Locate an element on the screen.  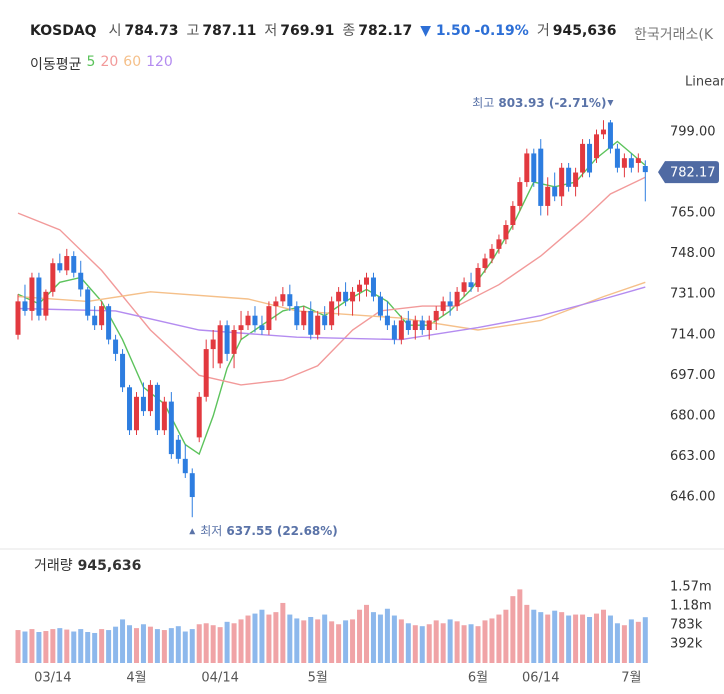
volume-title-label: 거래량 is located at coordinates (53, 566).